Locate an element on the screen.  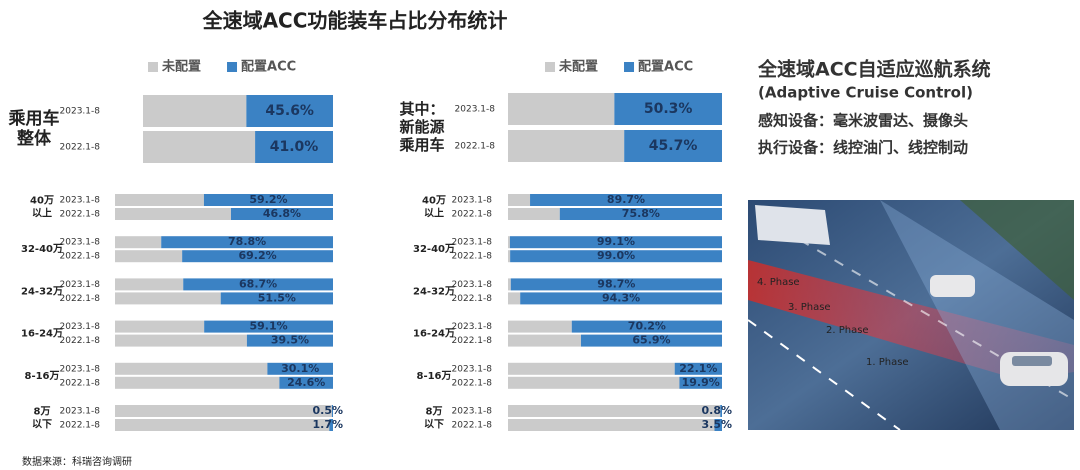
value-label: 39.5% is located at coordinates (290, 340).